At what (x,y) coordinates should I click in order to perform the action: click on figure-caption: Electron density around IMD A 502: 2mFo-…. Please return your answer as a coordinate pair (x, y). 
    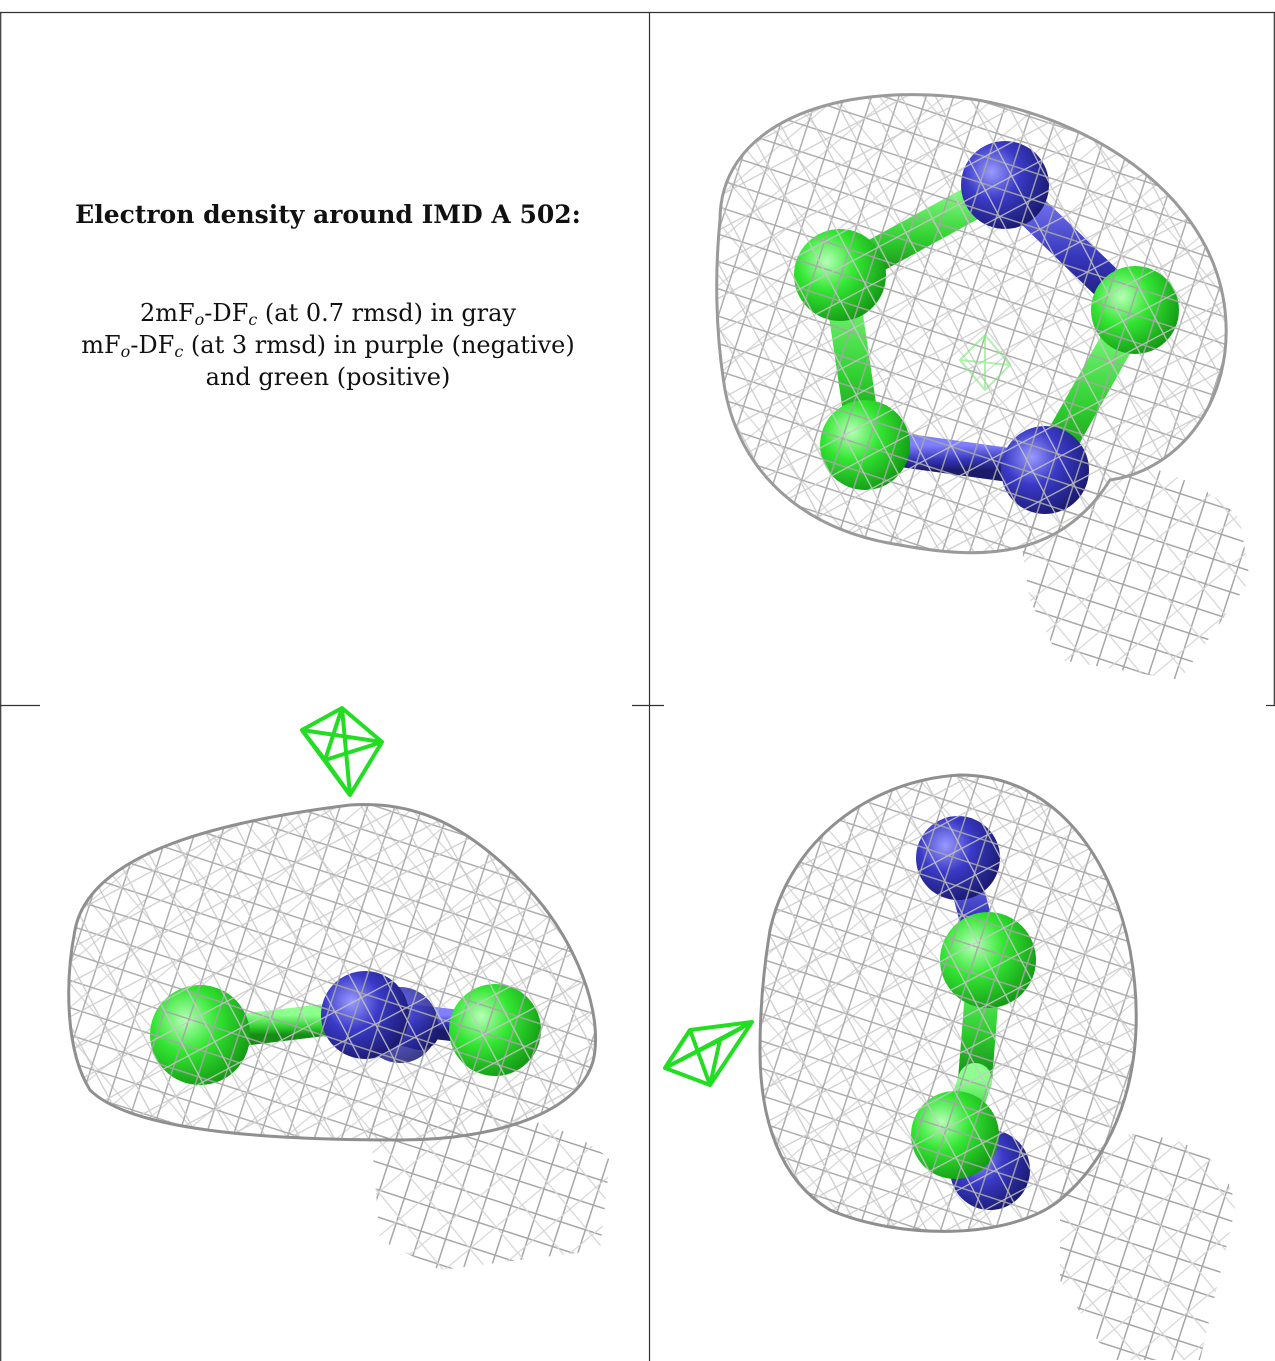
    Looking at the image, I should click on (328, 296).